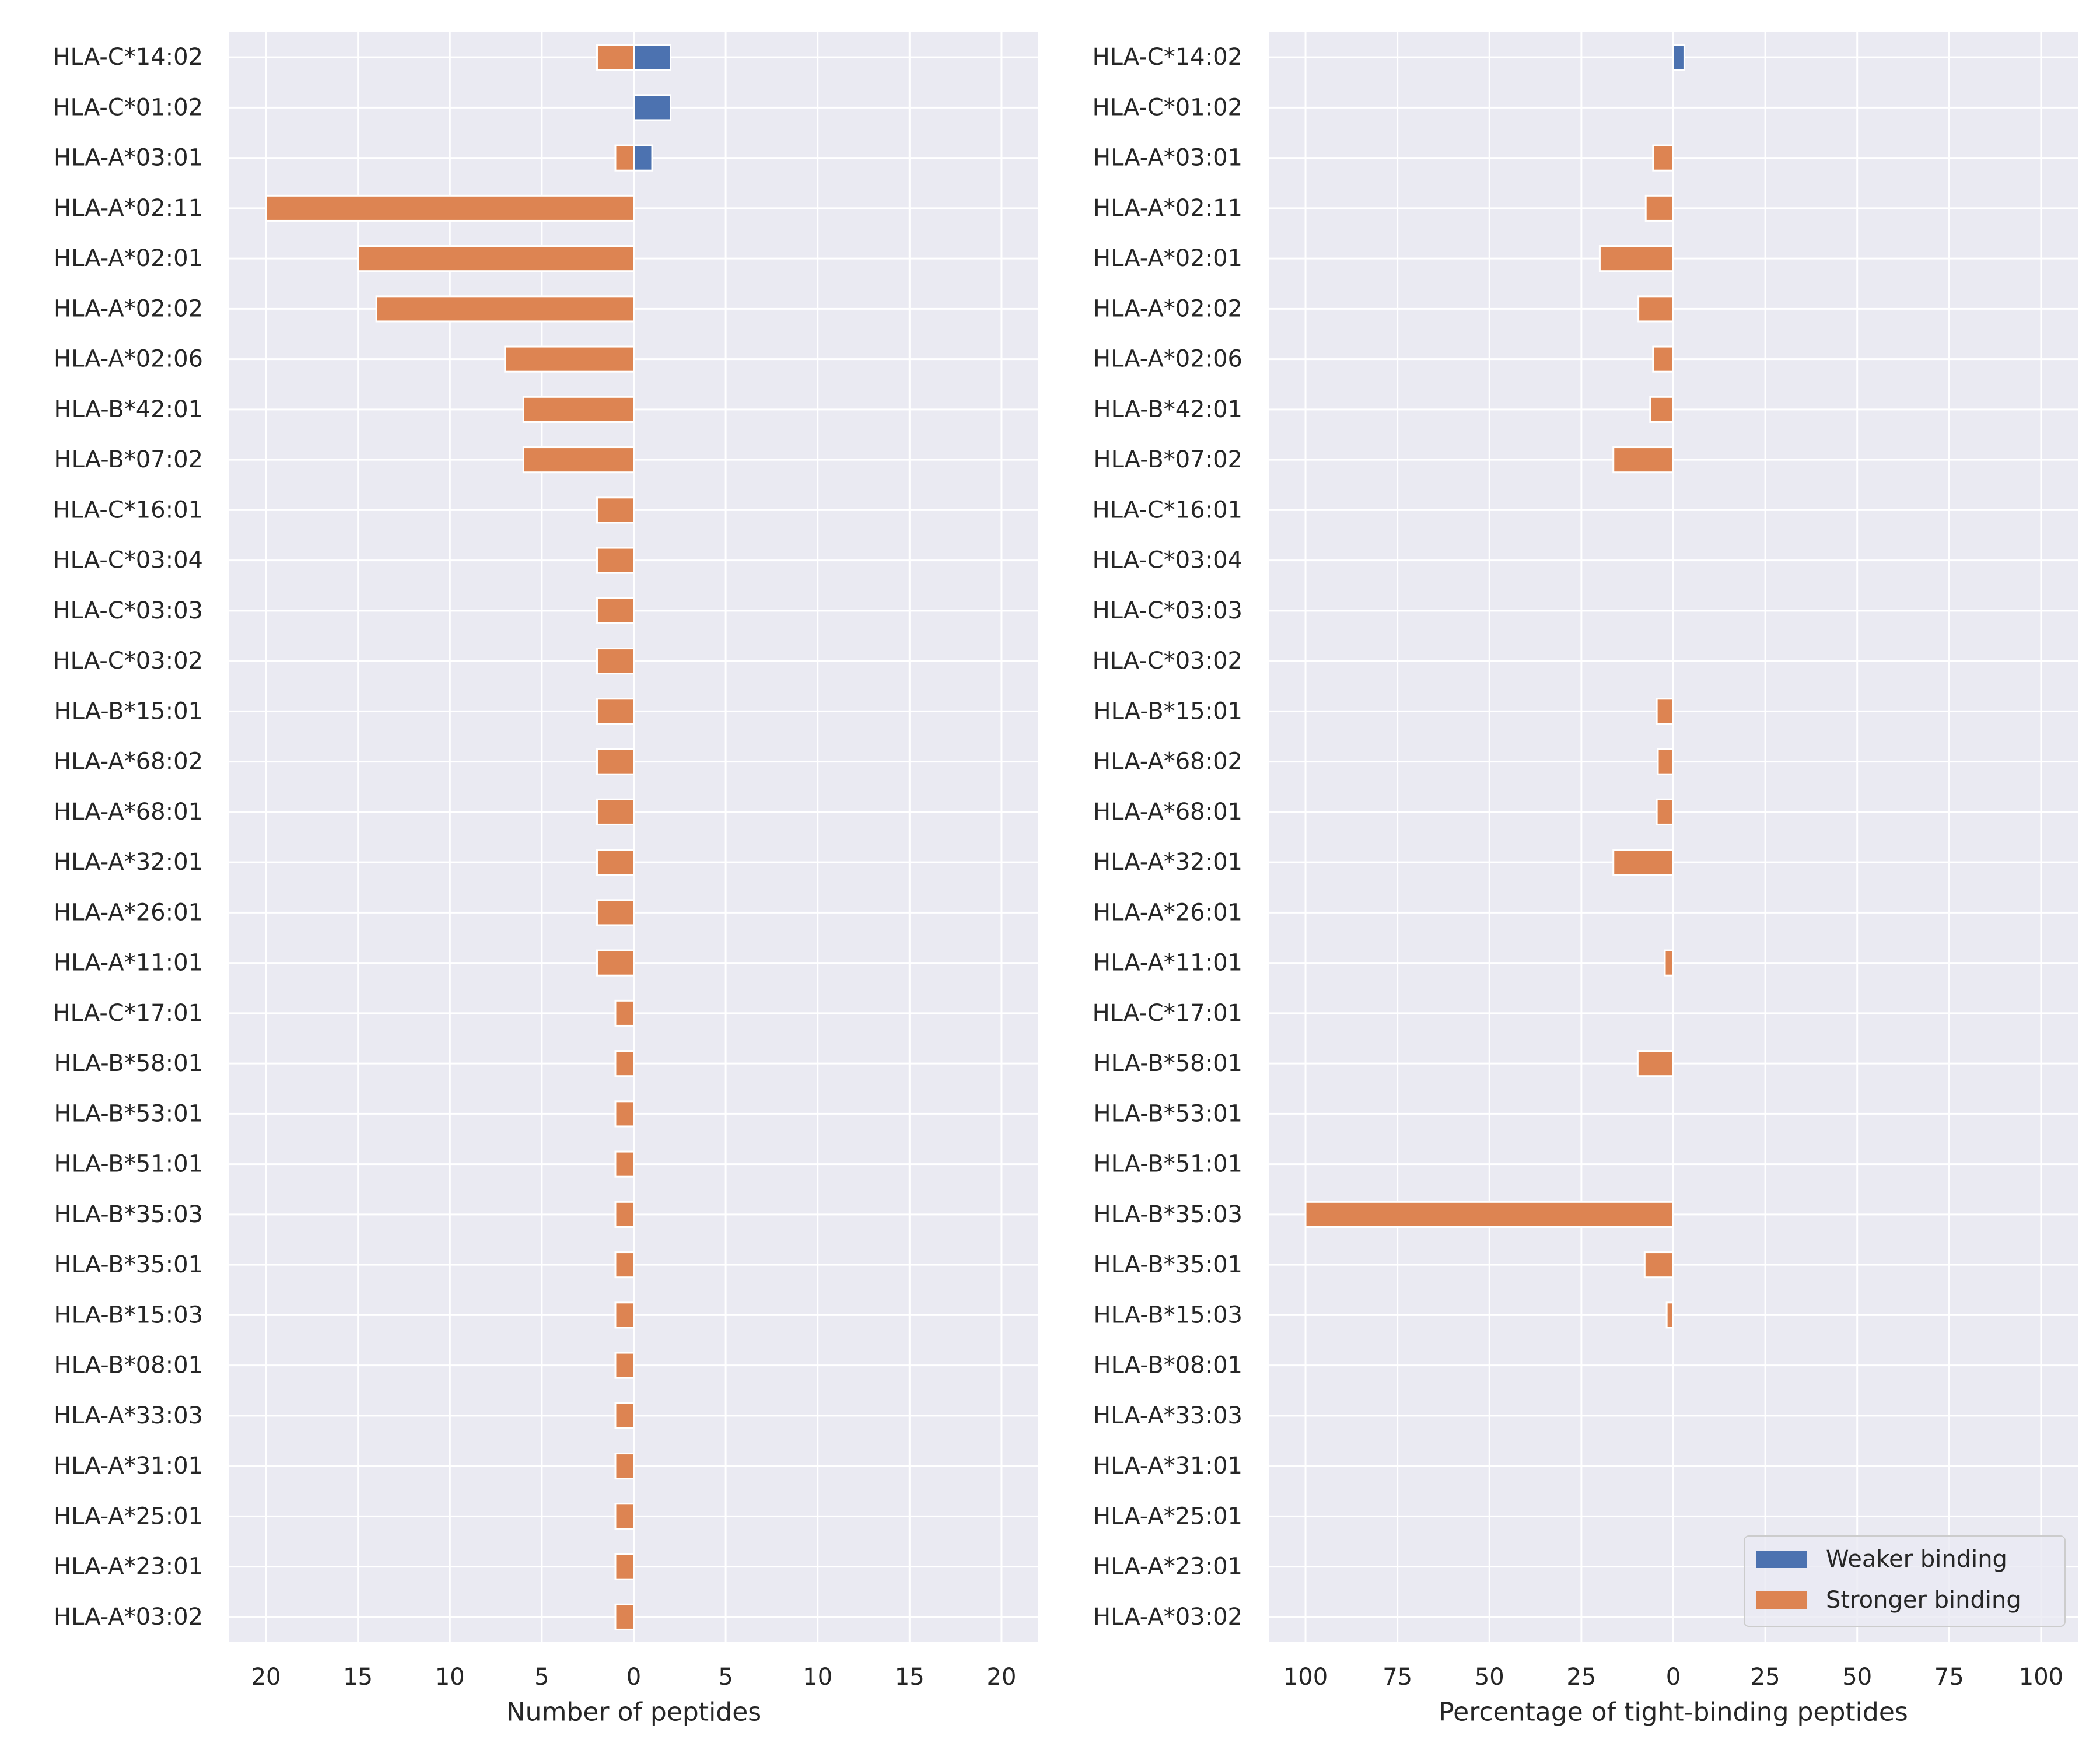  What do you see at coordinates (2041, 1677) in the screenshot?
I see `x-tick-label: 100` at bounding box center [2041, 1677].